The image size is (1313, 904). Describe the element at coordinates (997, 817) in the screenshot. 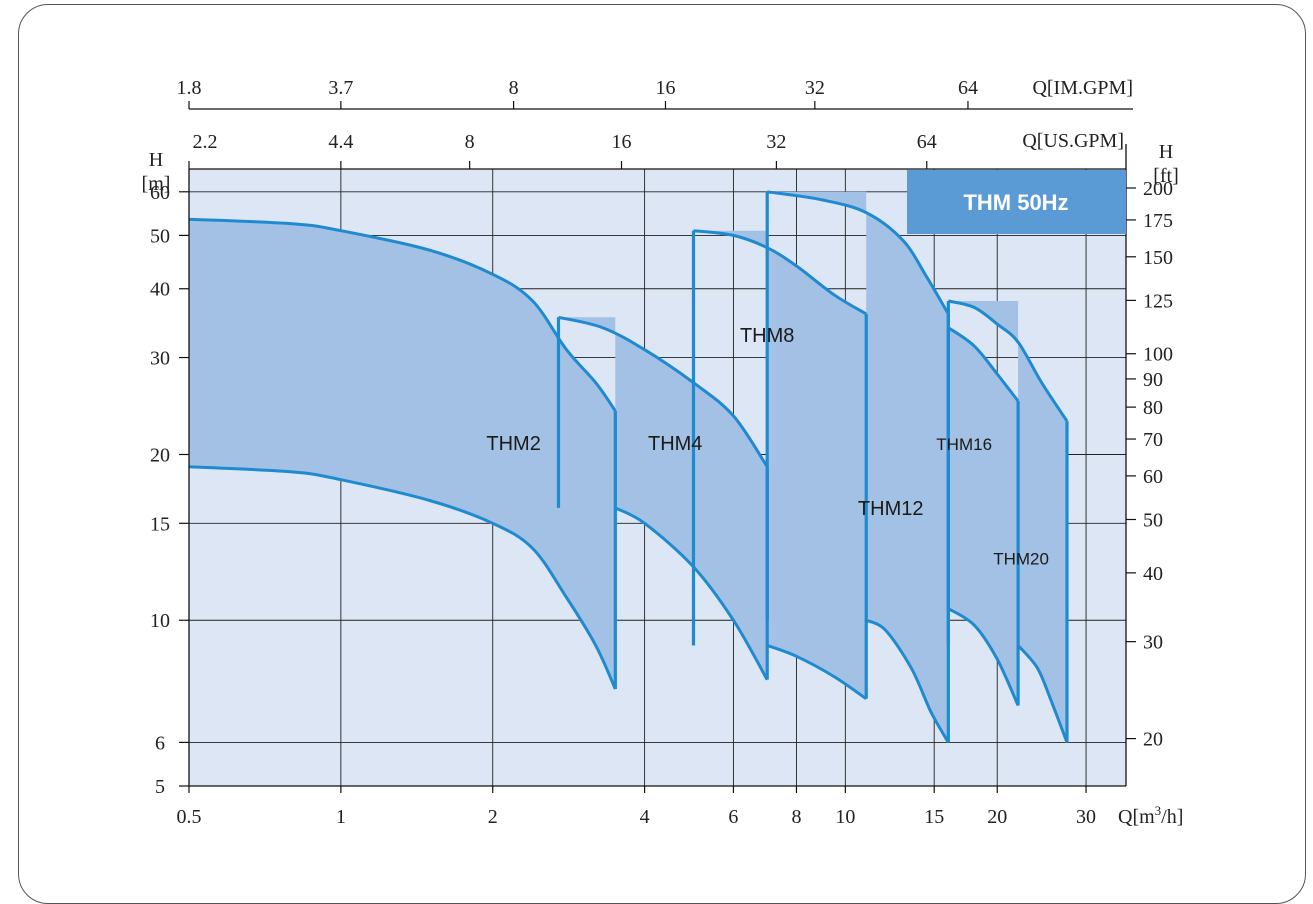

I see `x-tick-label: 20` at that location.